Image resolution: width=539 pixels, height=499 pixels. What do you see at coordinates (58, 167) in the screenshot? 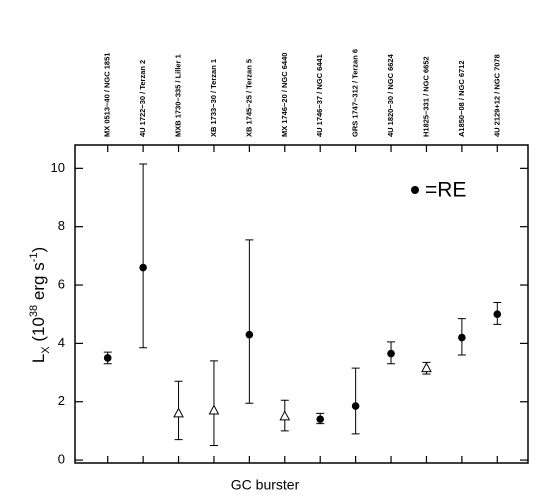
I see `y-tick-label: 10` at bounding box center [58, 167].